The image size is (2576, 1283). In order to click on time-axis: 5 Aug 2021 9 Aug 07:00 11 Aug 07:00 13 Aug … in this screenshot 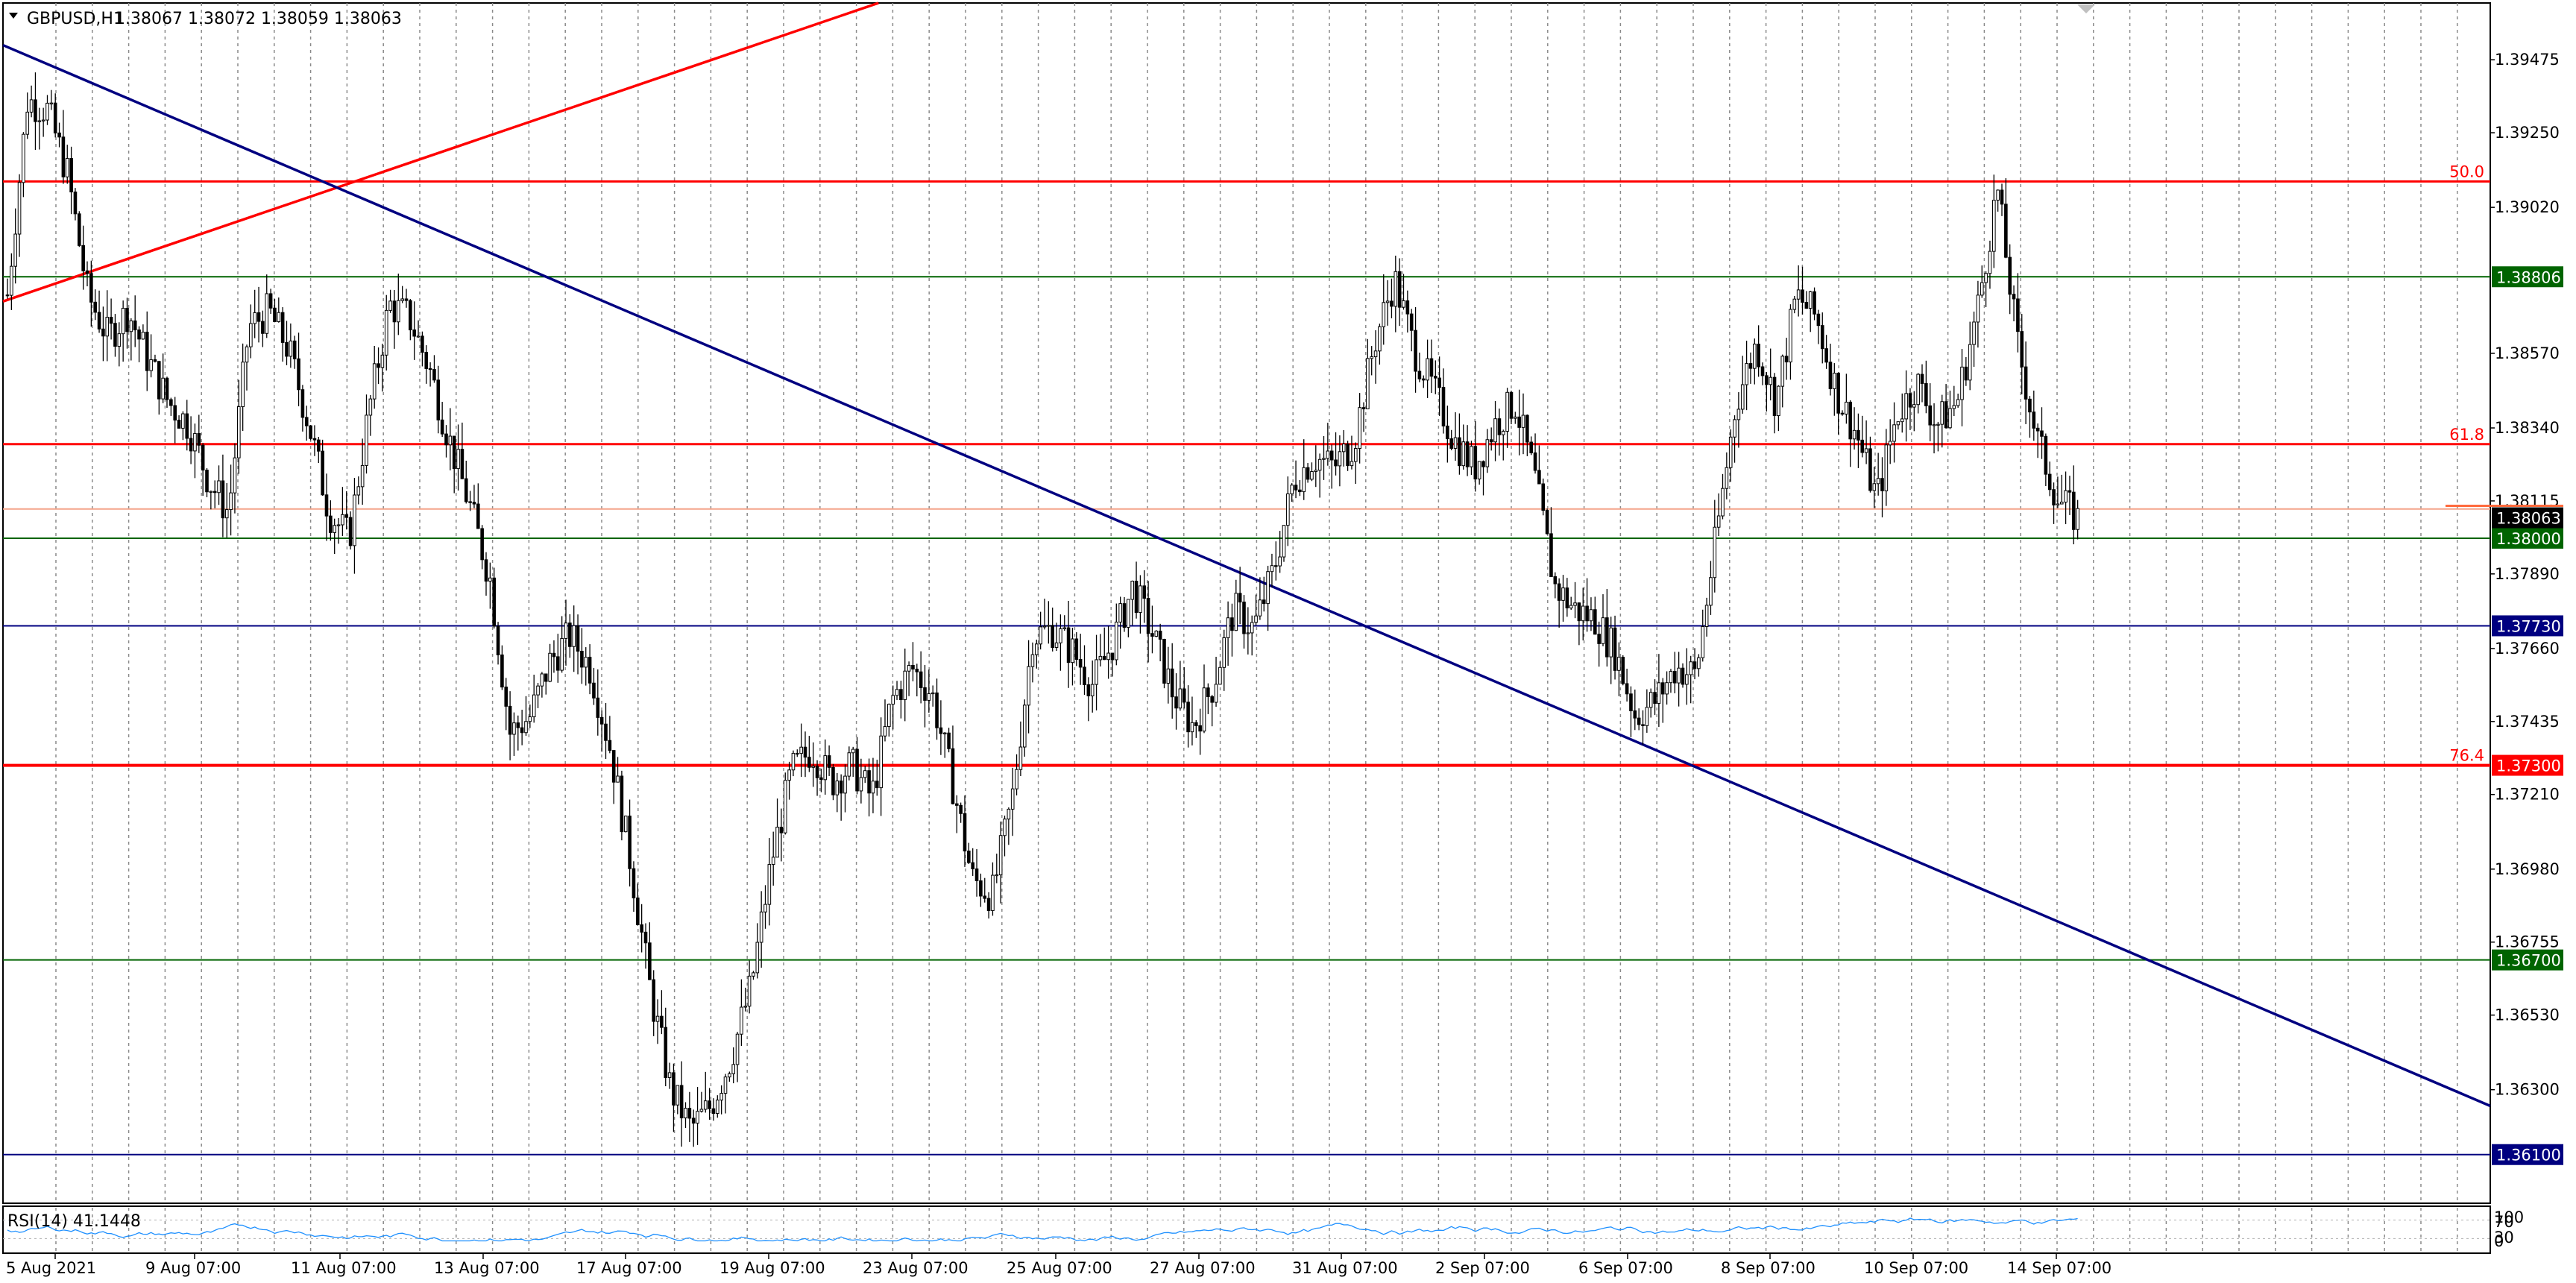, I will do `click(1058, 1265)`.